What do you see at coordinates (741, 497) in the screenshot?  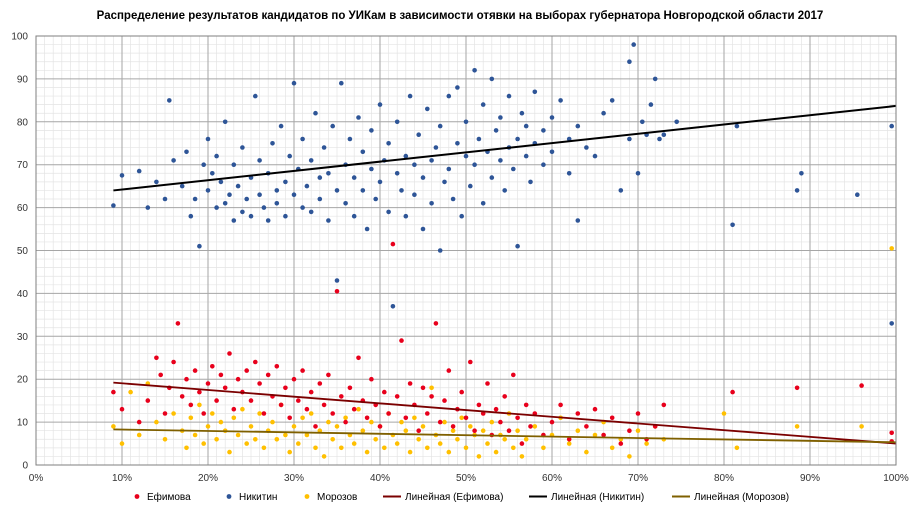 I see `legend-label-trend_morozov: Линейная (Морозов)` at bounding box center [741, 497].